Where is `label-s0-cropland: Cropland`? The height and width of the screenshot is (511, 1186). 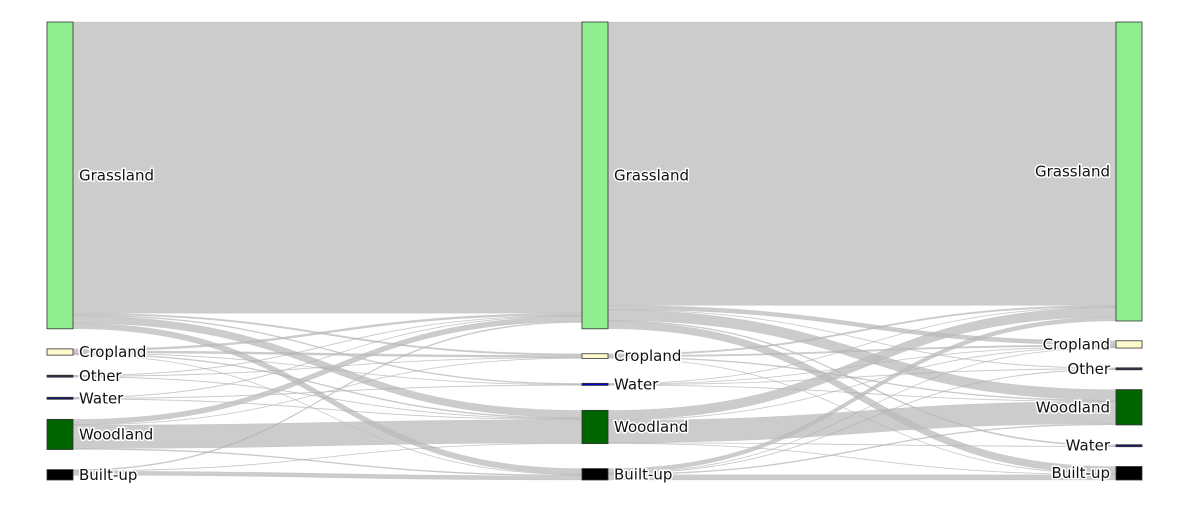 label-s0-cropland: Cropland is located at coordinates (112, 352).